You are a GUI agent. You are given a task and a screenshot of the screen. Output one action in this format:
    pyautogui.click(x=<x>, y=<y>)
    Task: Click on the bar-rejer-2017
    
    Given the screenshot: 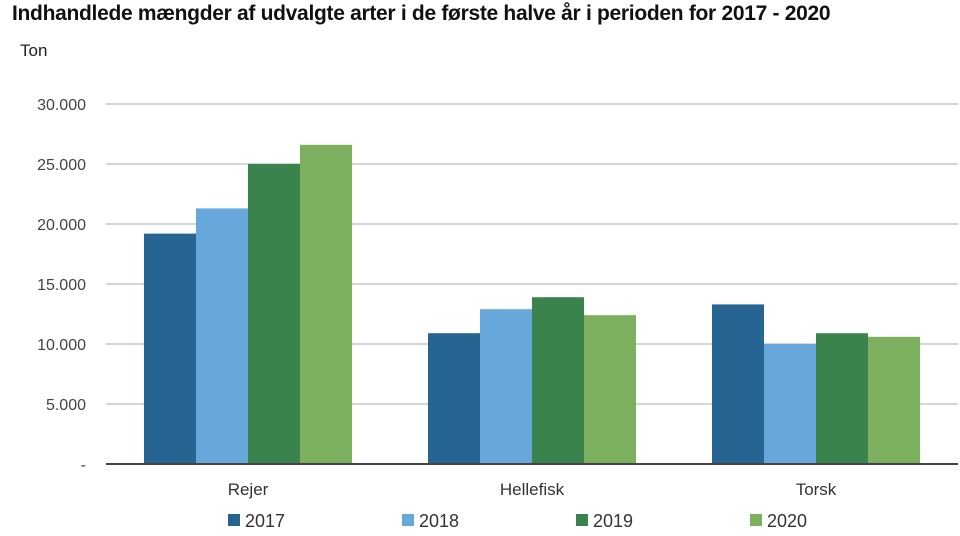 What is the action you would take?
    pyautogui.click(x=170, y=348)
    